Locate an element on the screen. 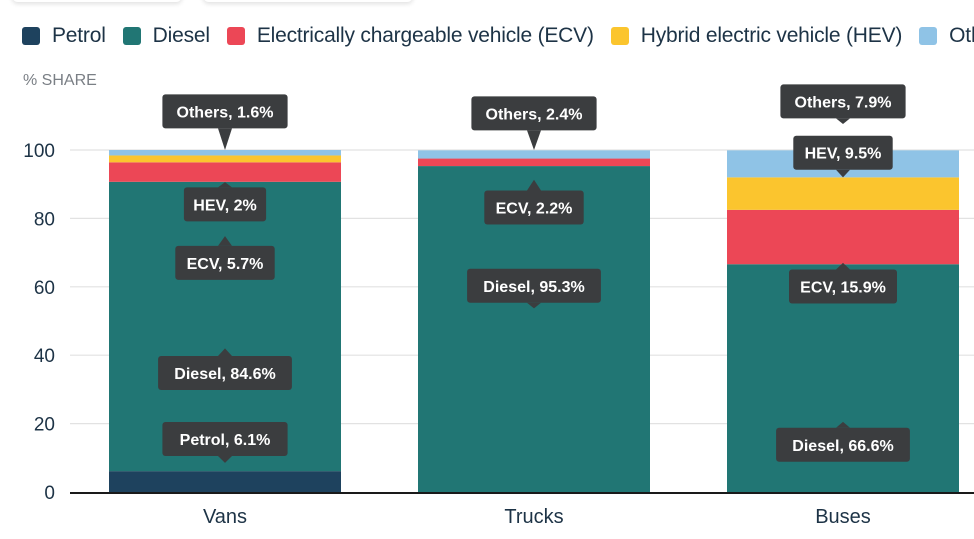 The image size is (974, 539). x-tick-label: Trucks is located at coordinates (533, 517).